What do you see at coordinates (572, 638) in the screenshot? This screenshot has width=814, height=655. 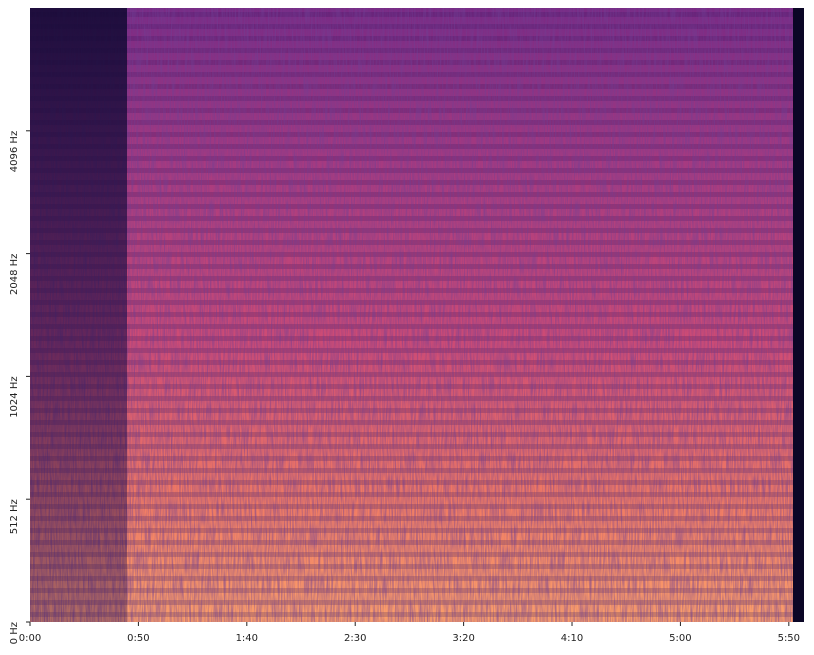 I see `x-tick-label: 4:10` at bounding box center [572, 638].